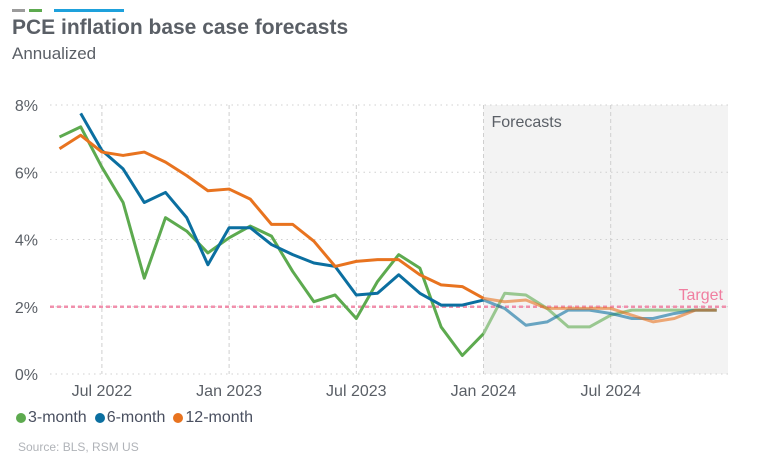 The width and height of the screenshot is (769, 468). What do you see at coordinates (26, 241) in the screenshot?
I see `y-tick-label: 4%` at bounding box center [26, 241].